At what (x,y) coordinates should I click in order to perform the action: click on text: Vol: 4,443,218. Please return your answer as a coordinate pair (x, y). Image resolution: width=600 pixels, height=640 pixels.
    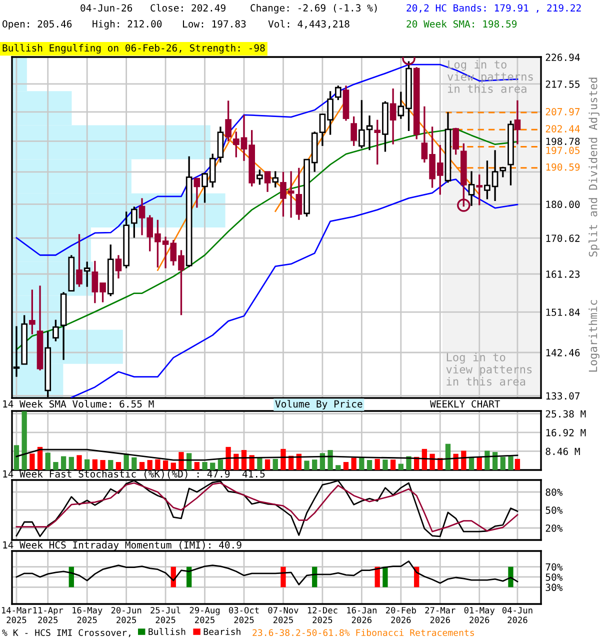
    Looking at the image, I should click on (309, 24).